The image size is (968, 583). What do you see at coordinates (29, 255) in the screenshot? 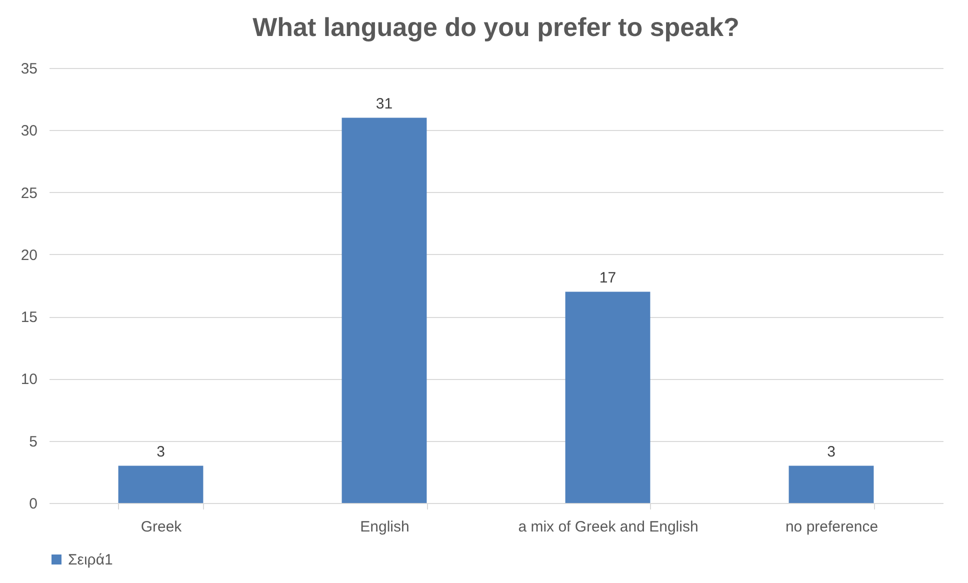
I see `y-tick-label: 20` at bounding box center [29, 255].